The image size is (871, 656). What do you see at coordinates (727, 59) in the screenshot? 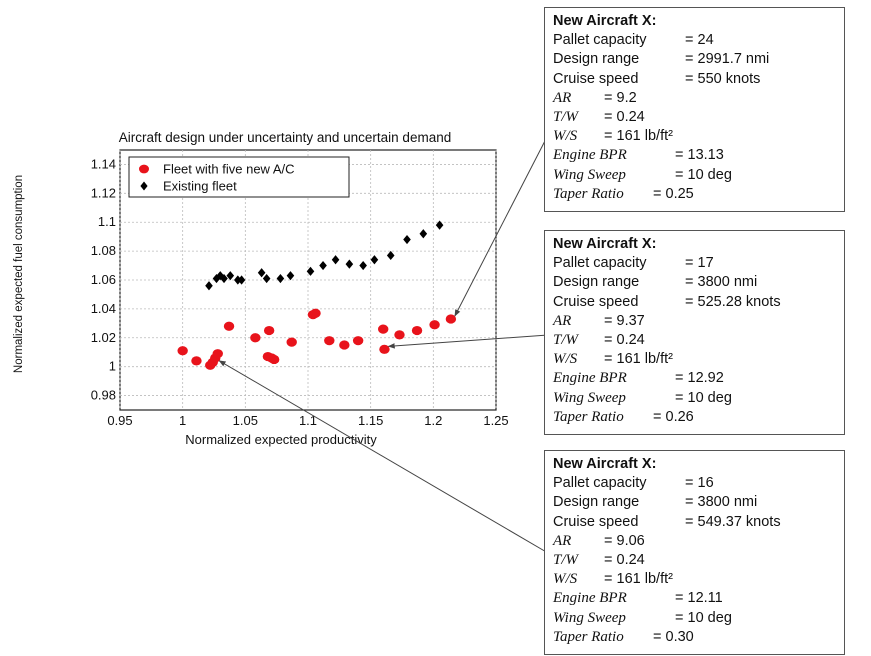
I see `spec-value: = 2991.7 nmi` at bounding box center [727, 59].